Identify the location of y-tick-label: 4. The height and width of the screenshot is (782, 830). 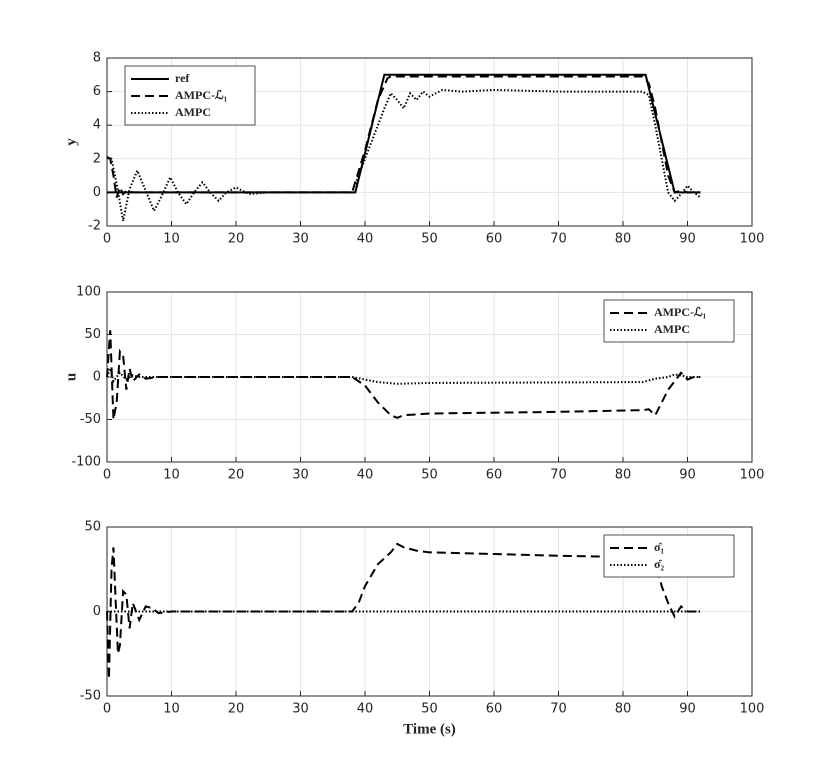
(97, 125).